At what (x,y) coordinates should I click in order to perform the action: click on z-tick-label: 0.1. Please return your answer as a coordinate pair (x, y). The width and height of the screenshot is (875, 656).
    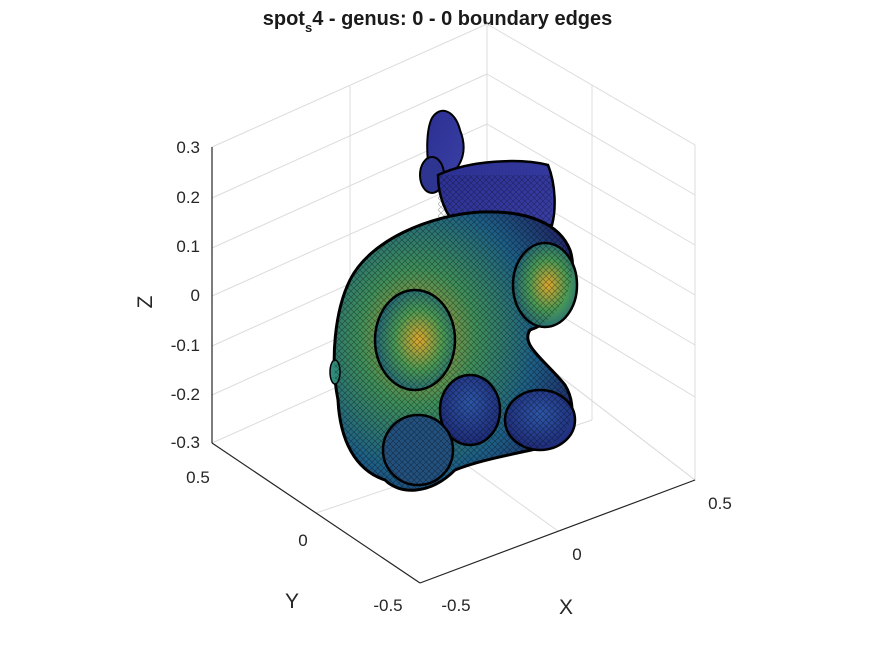
    Looking at the image, I should click on (188, 246).